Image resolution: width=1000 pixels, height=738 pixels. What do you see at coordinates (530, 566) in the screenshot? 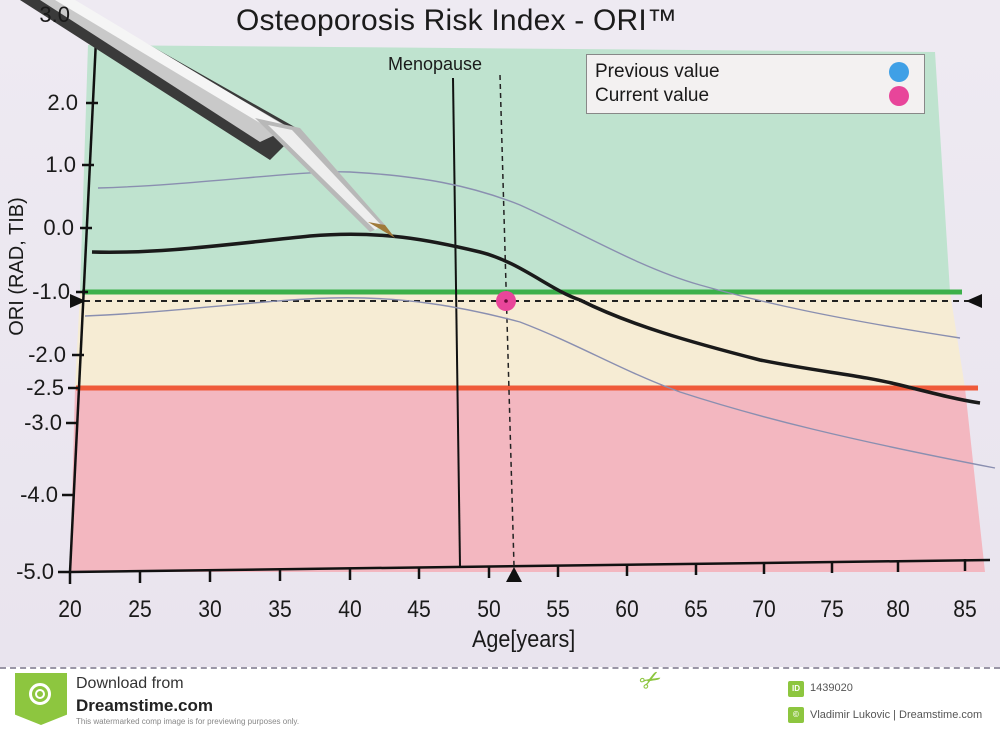
I see `x-axis` at bounding box center [530, 566].